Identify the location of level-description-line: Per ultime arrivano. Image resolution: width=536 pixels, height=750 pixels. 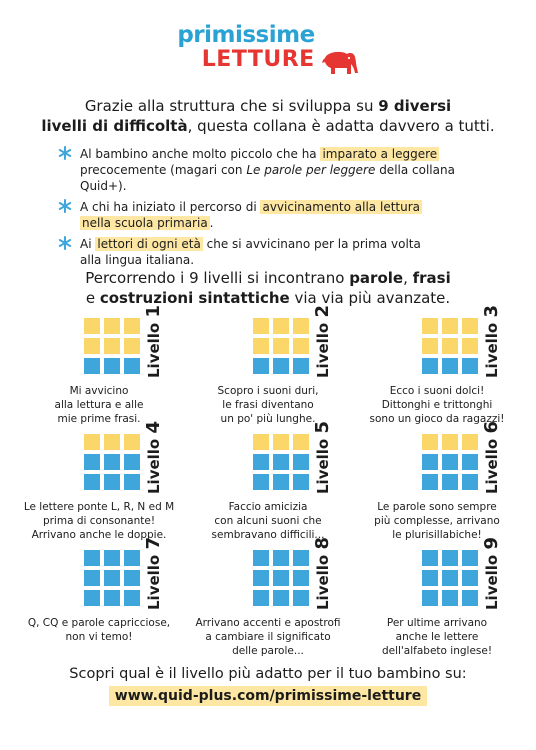
(437, 623).